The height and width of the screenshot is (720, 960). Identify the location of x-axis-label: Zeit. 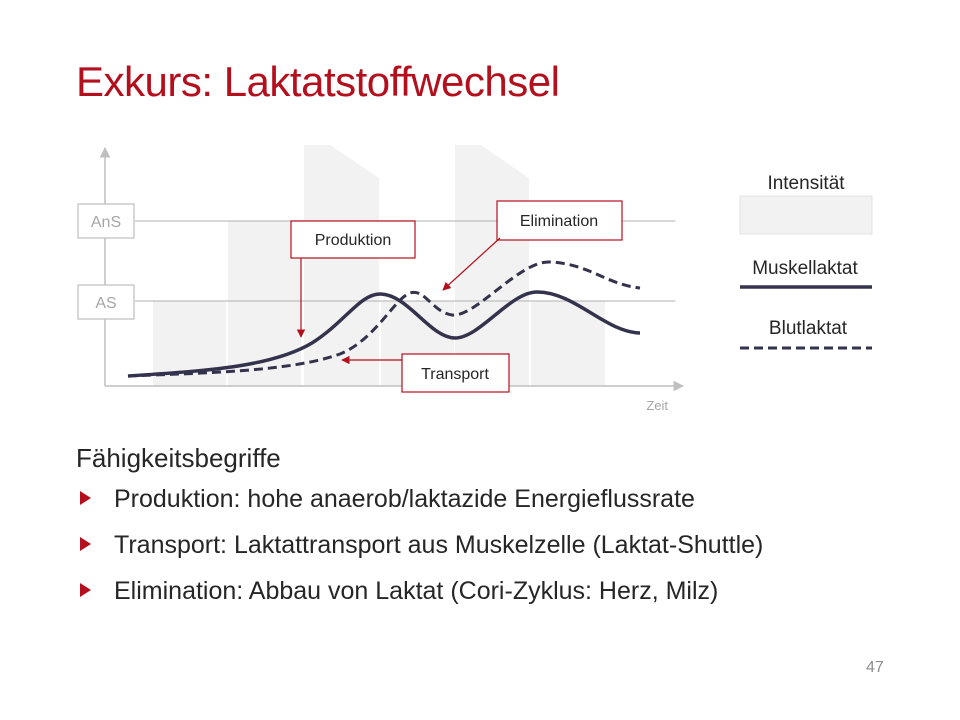
(657, 405).